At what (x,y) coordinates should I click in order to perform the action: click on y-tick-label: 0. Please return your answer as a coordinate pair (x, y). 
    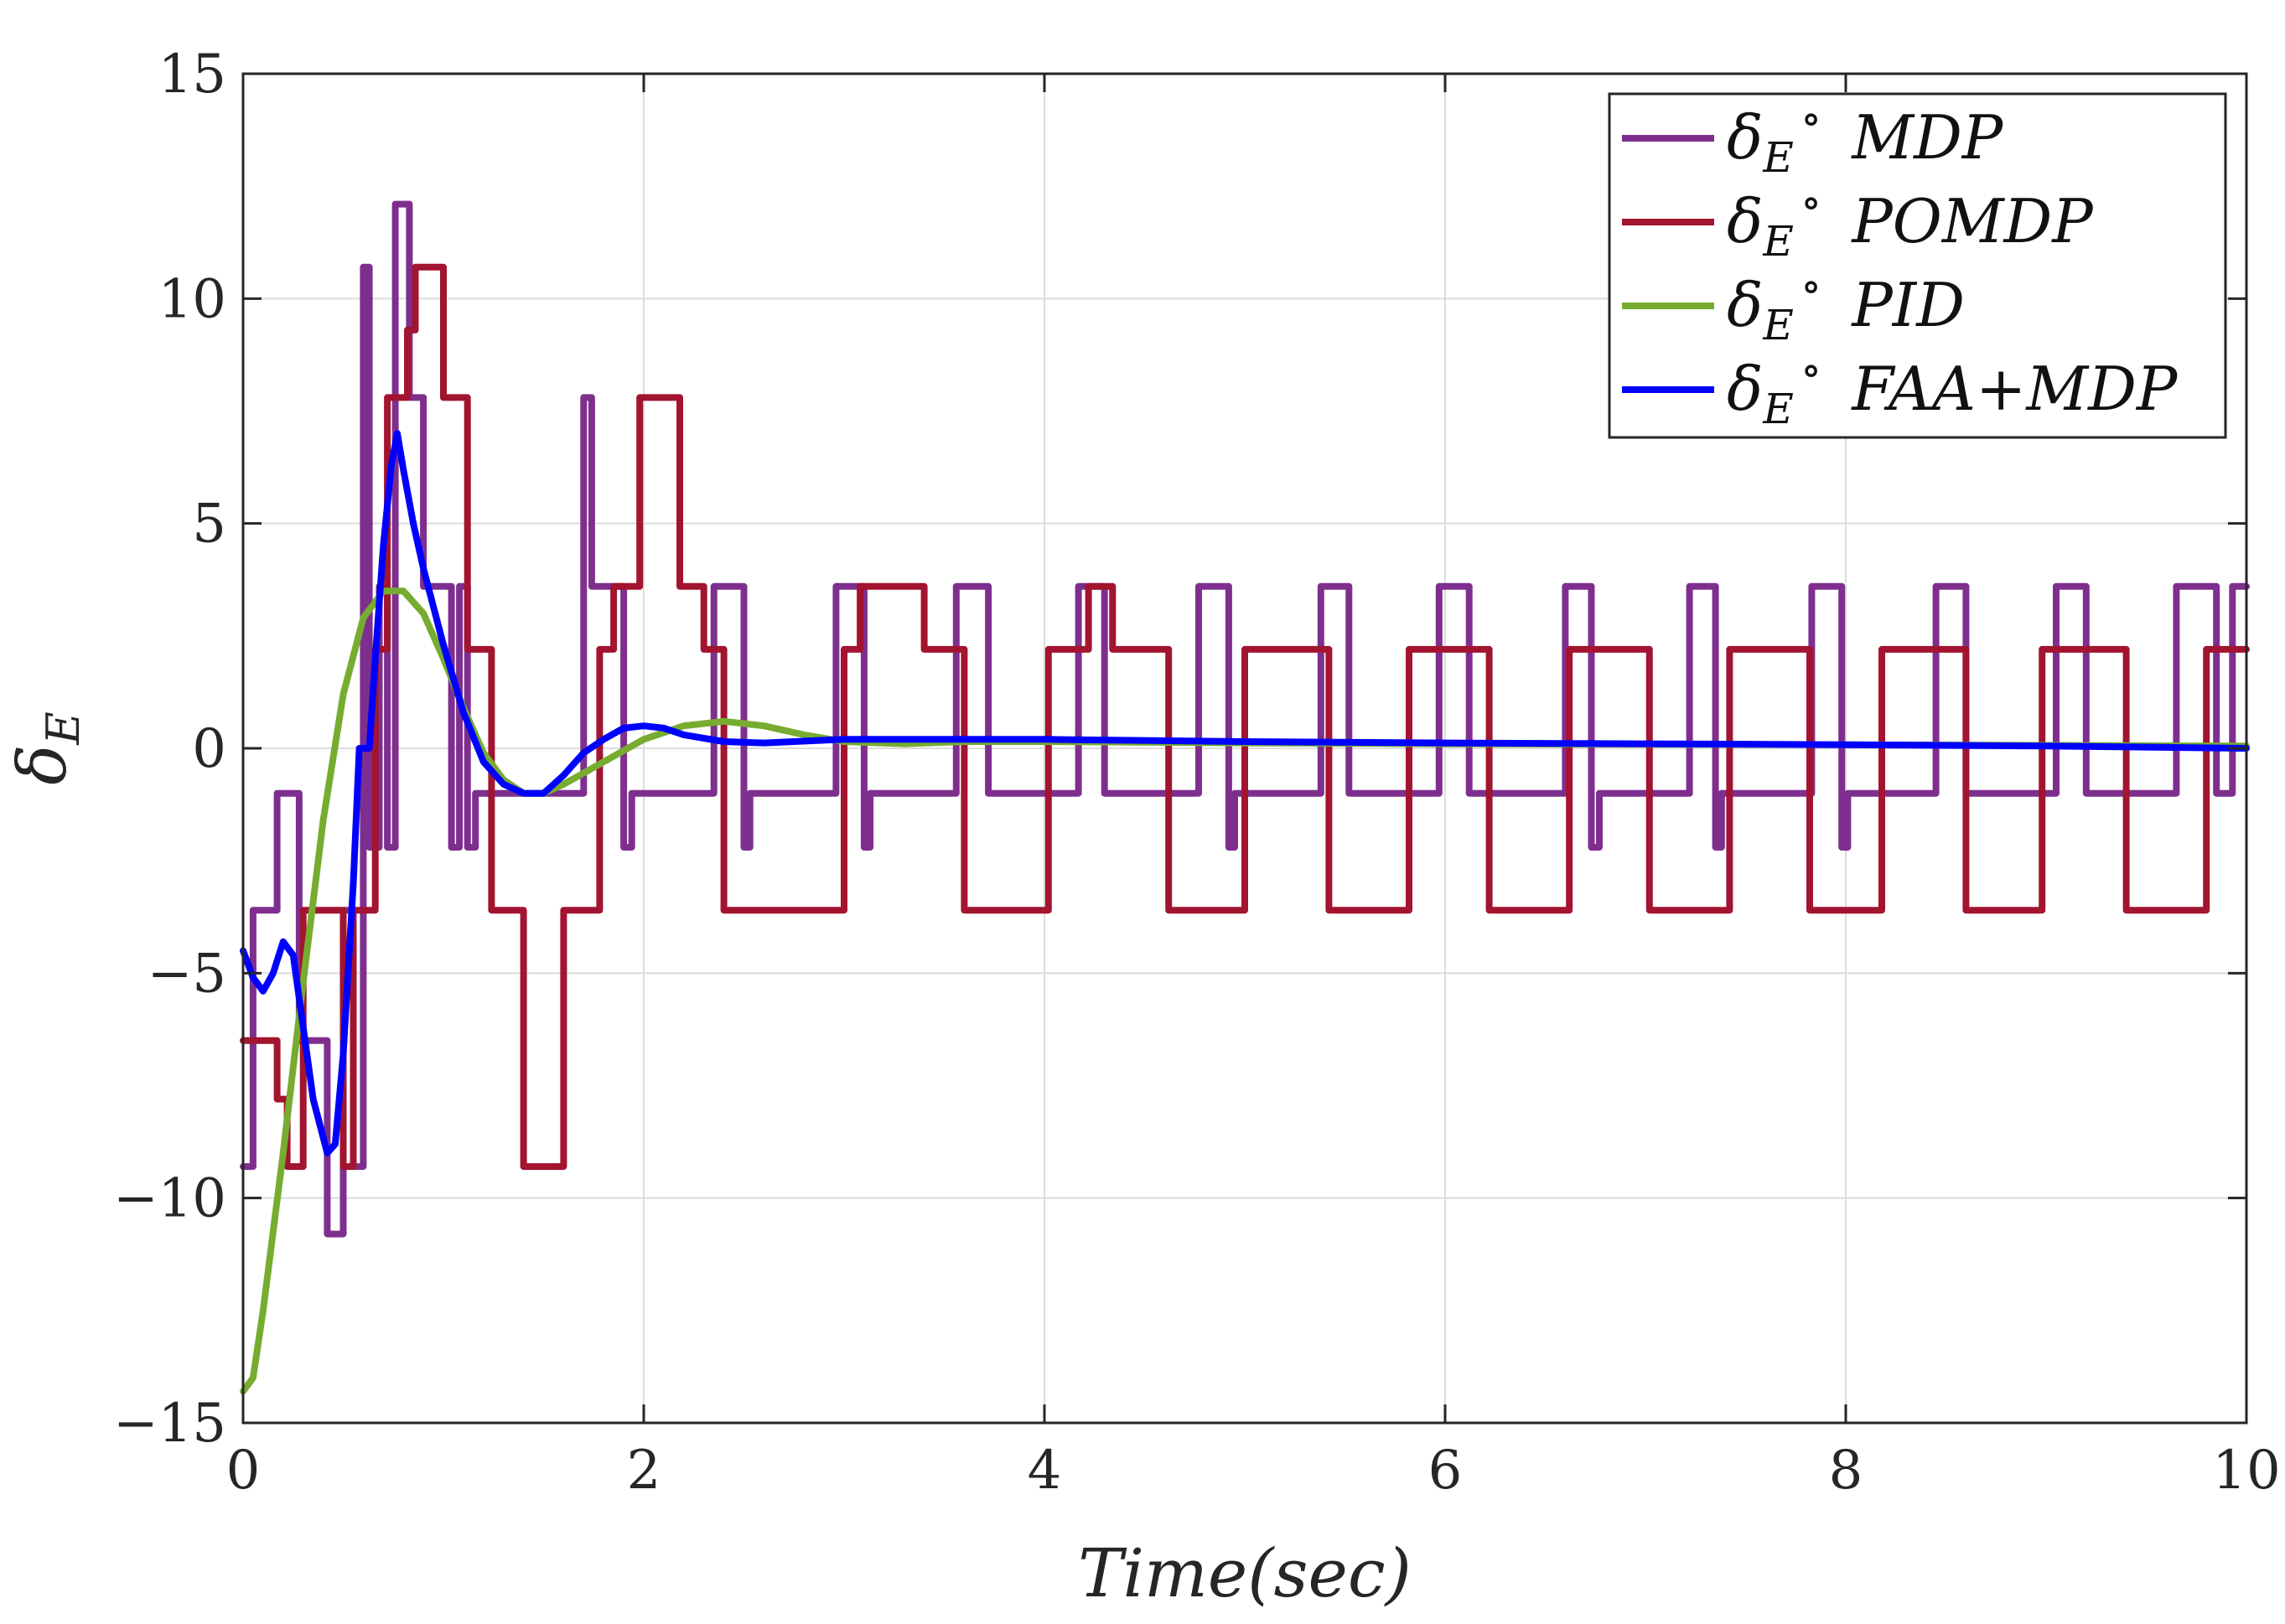
    Looking at the image, I should click on (209, 749).